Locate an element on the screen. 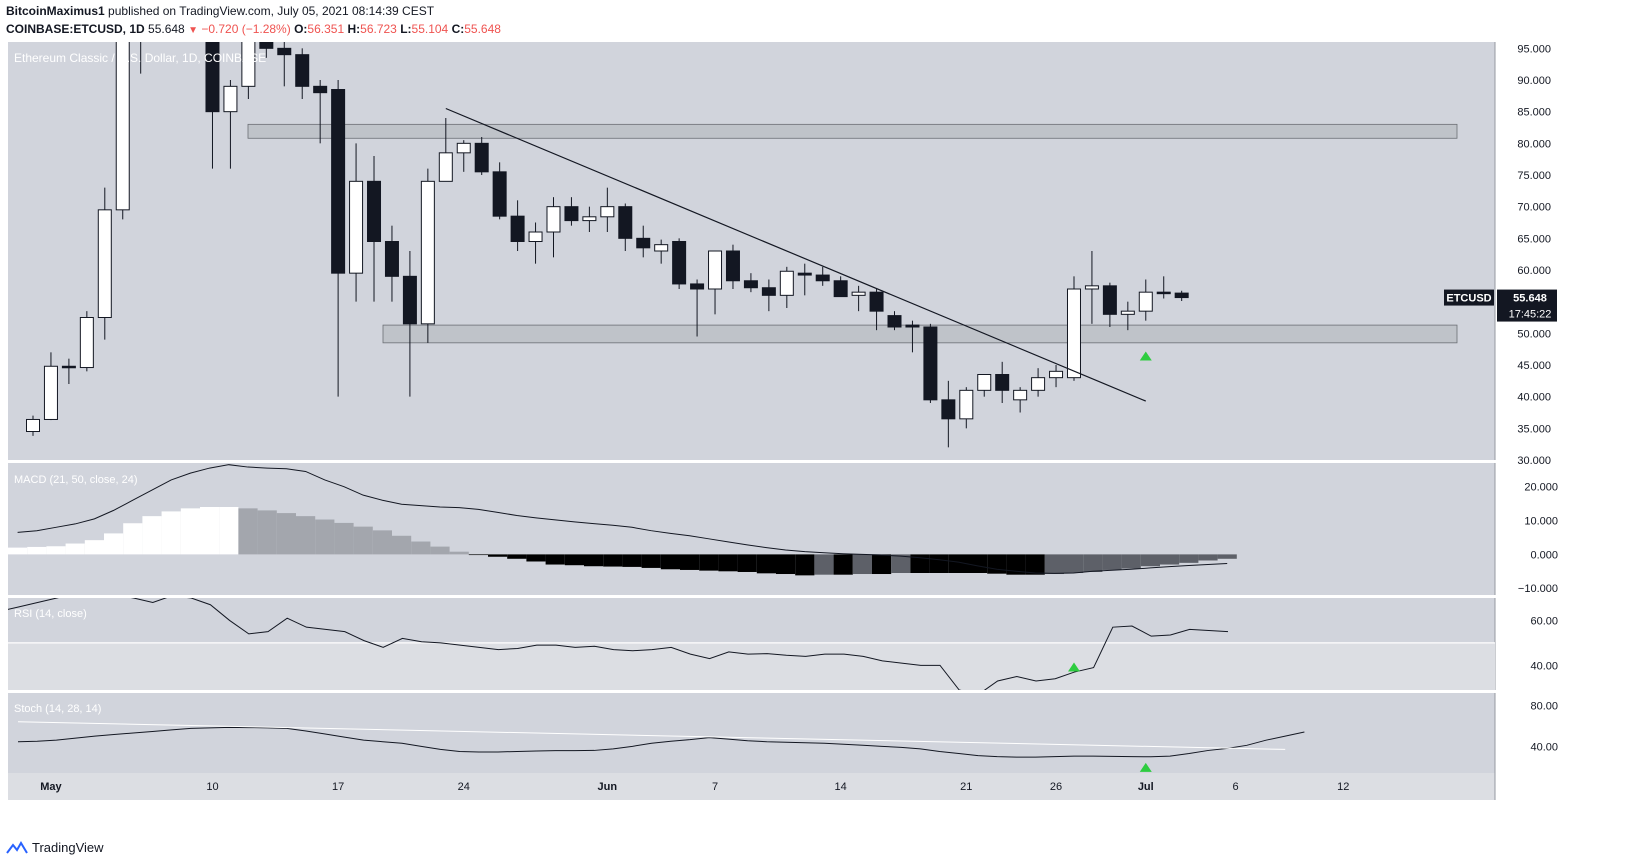  y-tick-label: 75.000 is located at coordinates (1534, 176).